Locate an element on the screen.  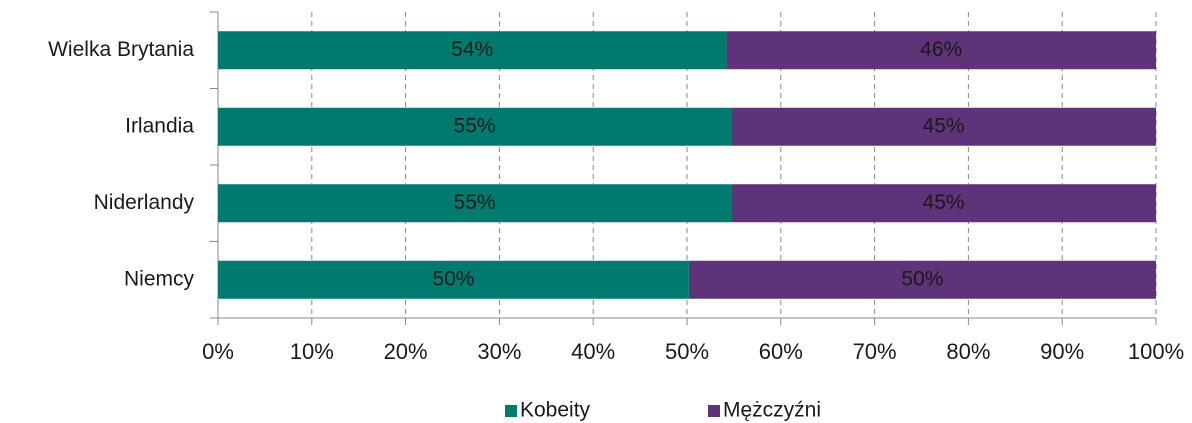
x-tick-label: 30% is located at coordinates (499, 351).